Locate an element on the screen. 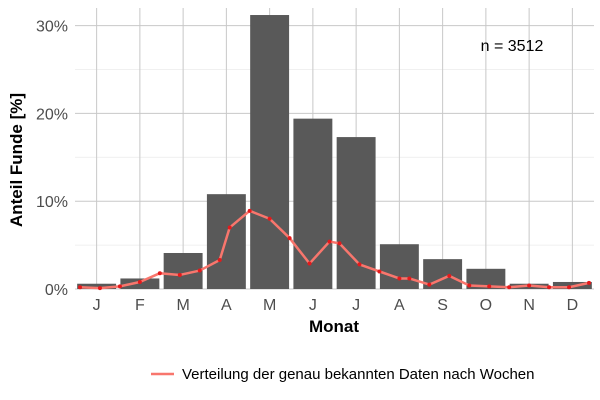 The width and height of the screenshot is (600, 400). x-tick-label: O is located at coordinates (486, 305).